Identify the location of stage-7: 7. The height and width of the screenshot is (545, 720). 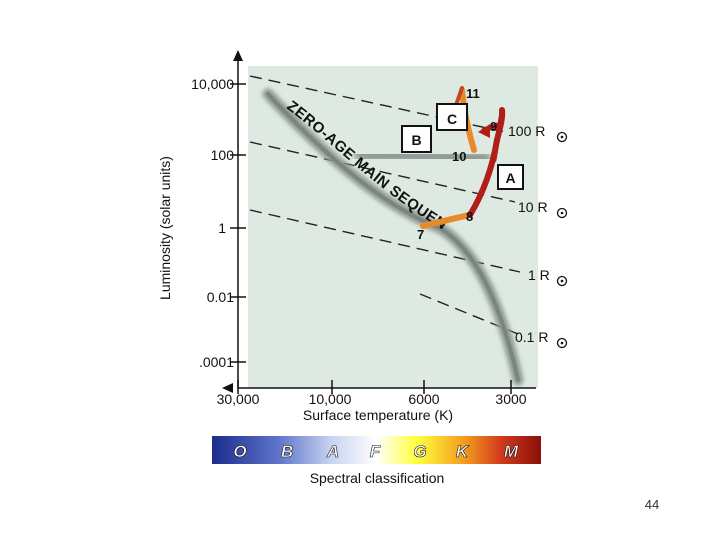
(420, 234).